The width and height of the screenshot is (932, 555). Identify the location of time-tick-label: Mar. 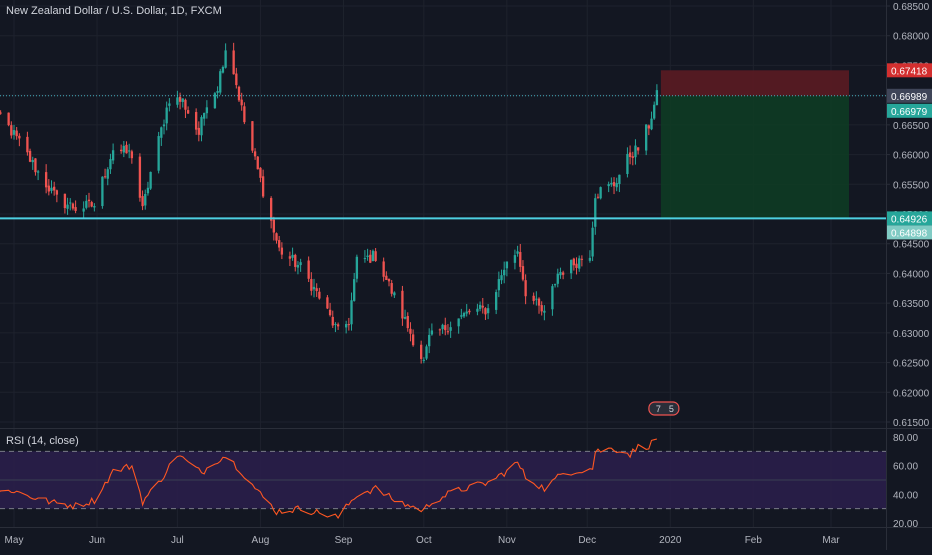
(831, 540).